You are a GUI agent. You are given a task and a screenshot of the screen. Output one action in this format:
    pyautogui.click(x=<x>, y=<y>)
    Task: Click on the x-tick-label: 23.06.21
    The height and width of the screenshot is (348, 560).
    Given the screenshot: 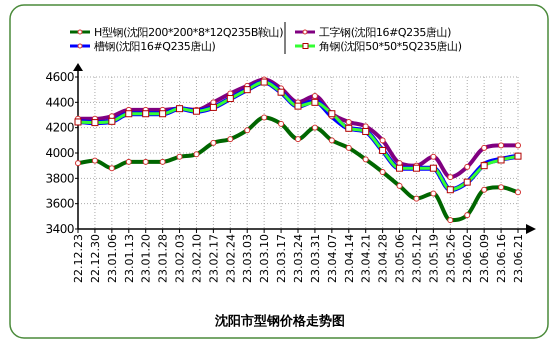 What is the action you would take?
    pyautogui.click(x=518, y=258)
    